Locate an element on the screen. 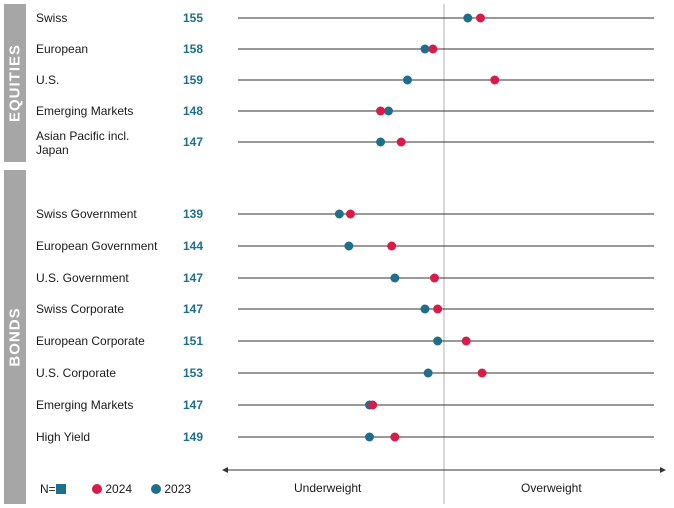 The height and width of the screenshot is (508, 674). row-sample-size: 155 is located at coordinates (193, 18).